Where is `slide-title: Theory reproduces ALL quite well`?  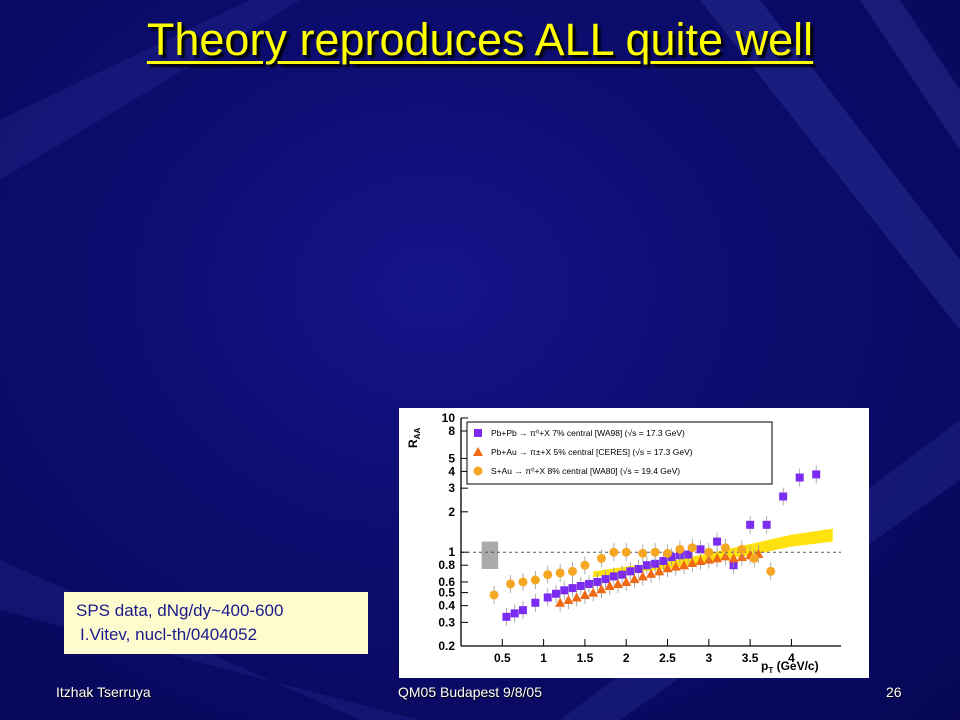
slide-title: Theory reproduces ALL quite well is located at coordinates (480, 39).